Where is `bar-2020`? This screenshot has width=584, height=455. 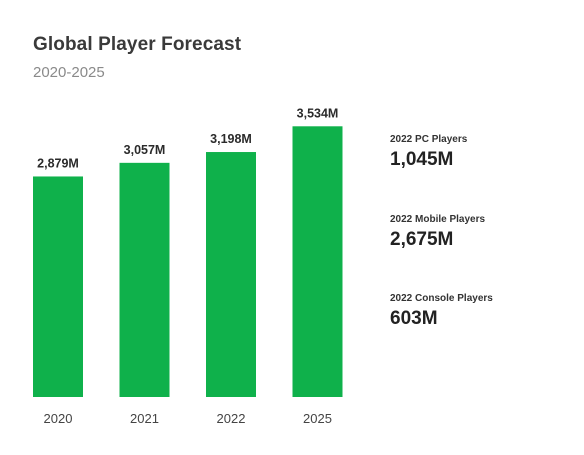
bar-2020 is located at coordinates (58, 286).